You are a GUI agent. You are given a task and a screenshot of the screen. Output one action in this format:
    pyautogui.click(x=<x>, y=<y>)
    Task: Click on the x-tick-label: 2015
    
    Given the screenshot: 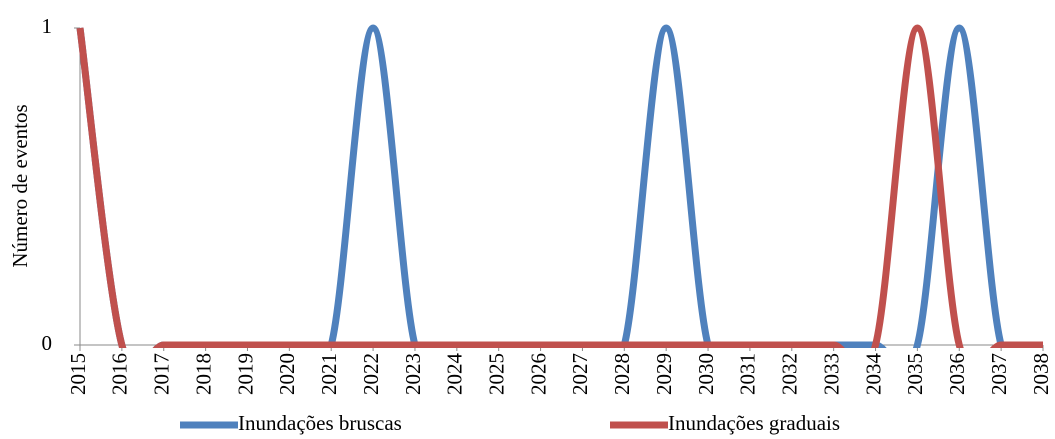 What is the action you would take?
    pyautogui.click(x=78, y=374)
    